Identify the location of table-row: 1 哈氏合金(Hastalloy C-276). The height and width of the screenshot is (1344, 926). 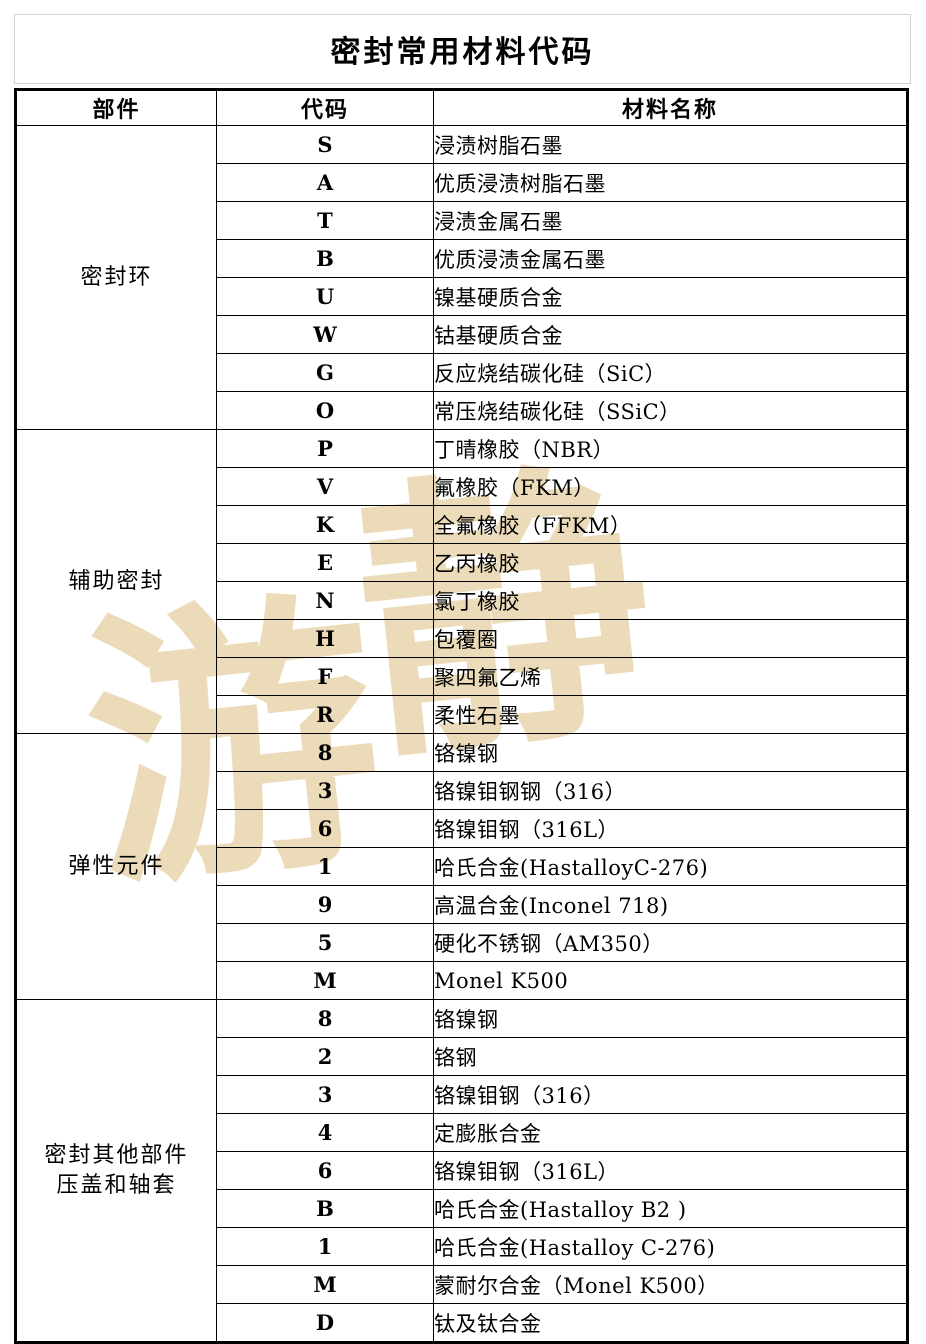
(462, 1246).